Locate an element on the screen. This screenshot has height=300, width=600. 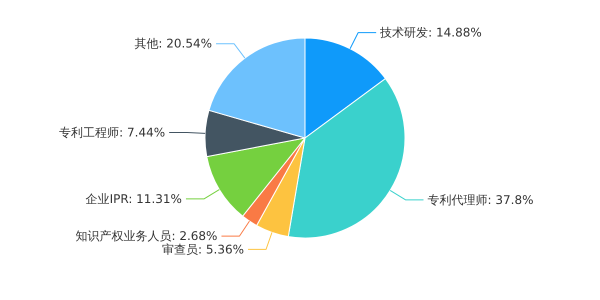
slice-label: 专利工程师: 7.44% is located at coordinates (112, 133).